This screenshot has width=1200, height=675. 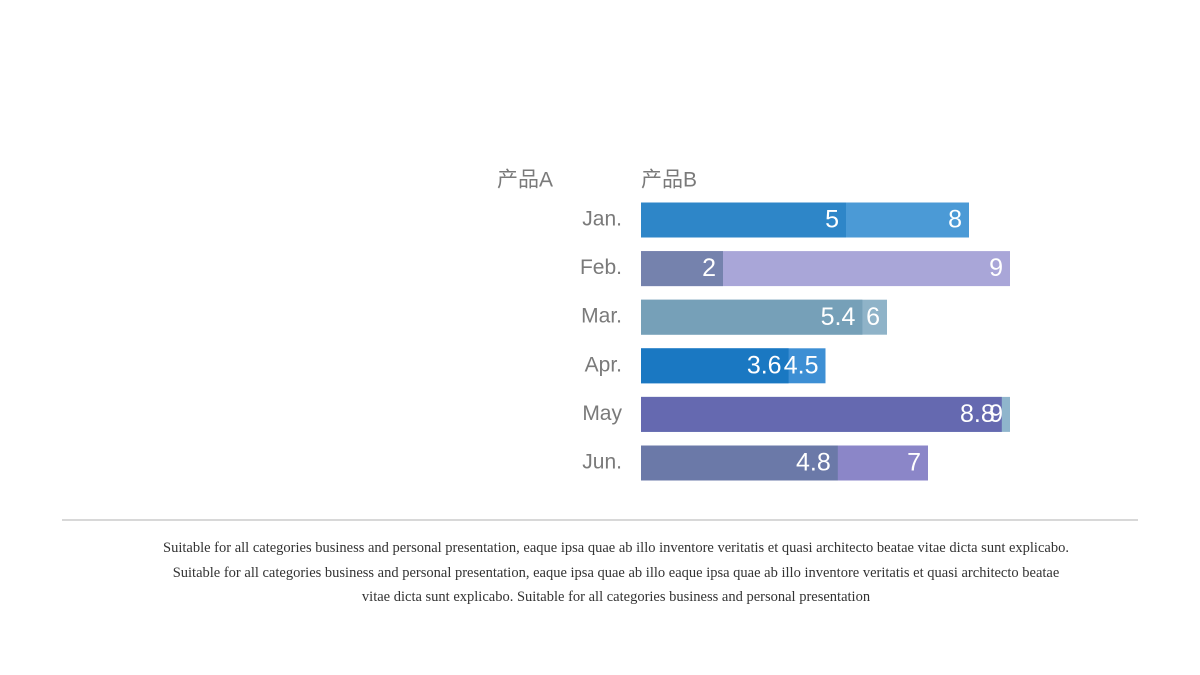 What do you see at coordinates (832, 220) in the screenshot?
I see `value-label: 5` at bounding box center [832, 220].